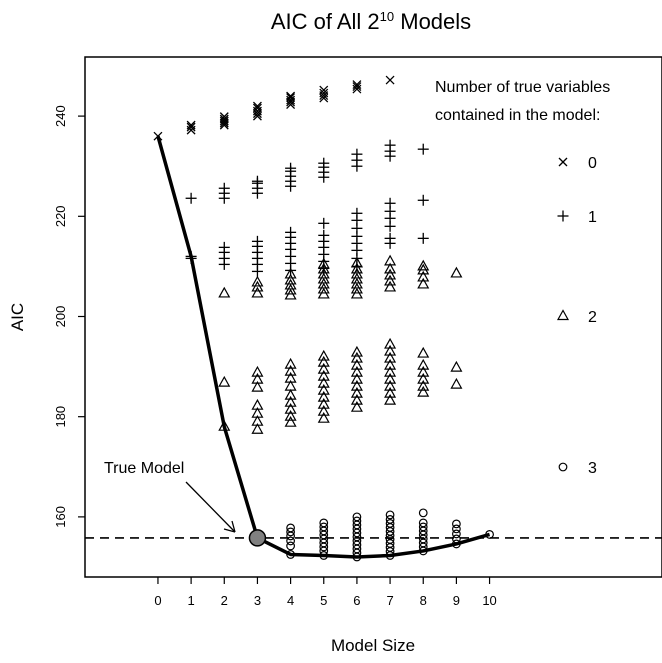 This screenshot has width=662, height=663. What do you see at coordinates (257, 538) in the screenshot?
I see `true-model-marker` at bounding box center [257, 538].